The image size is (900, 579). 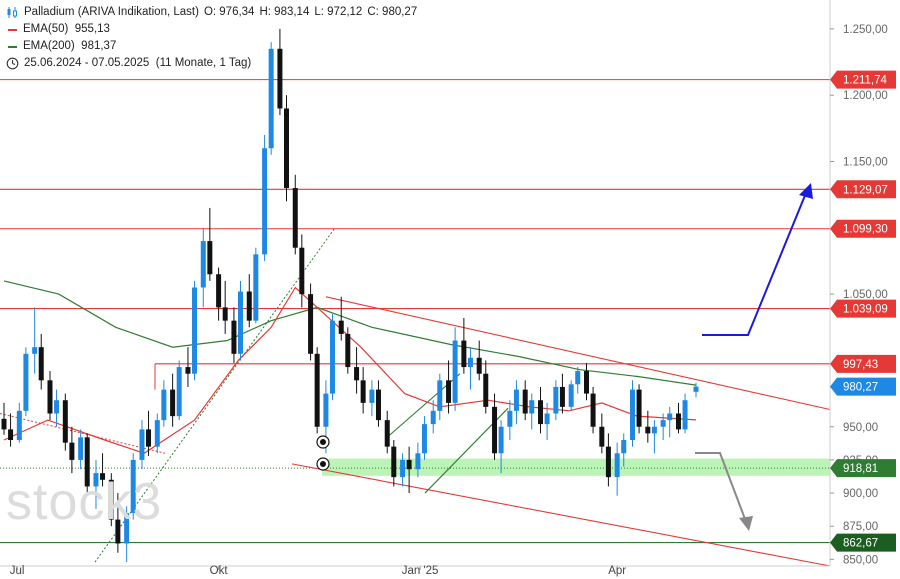 I want to click on short-dotted-trend, so click(x=83, y=433).